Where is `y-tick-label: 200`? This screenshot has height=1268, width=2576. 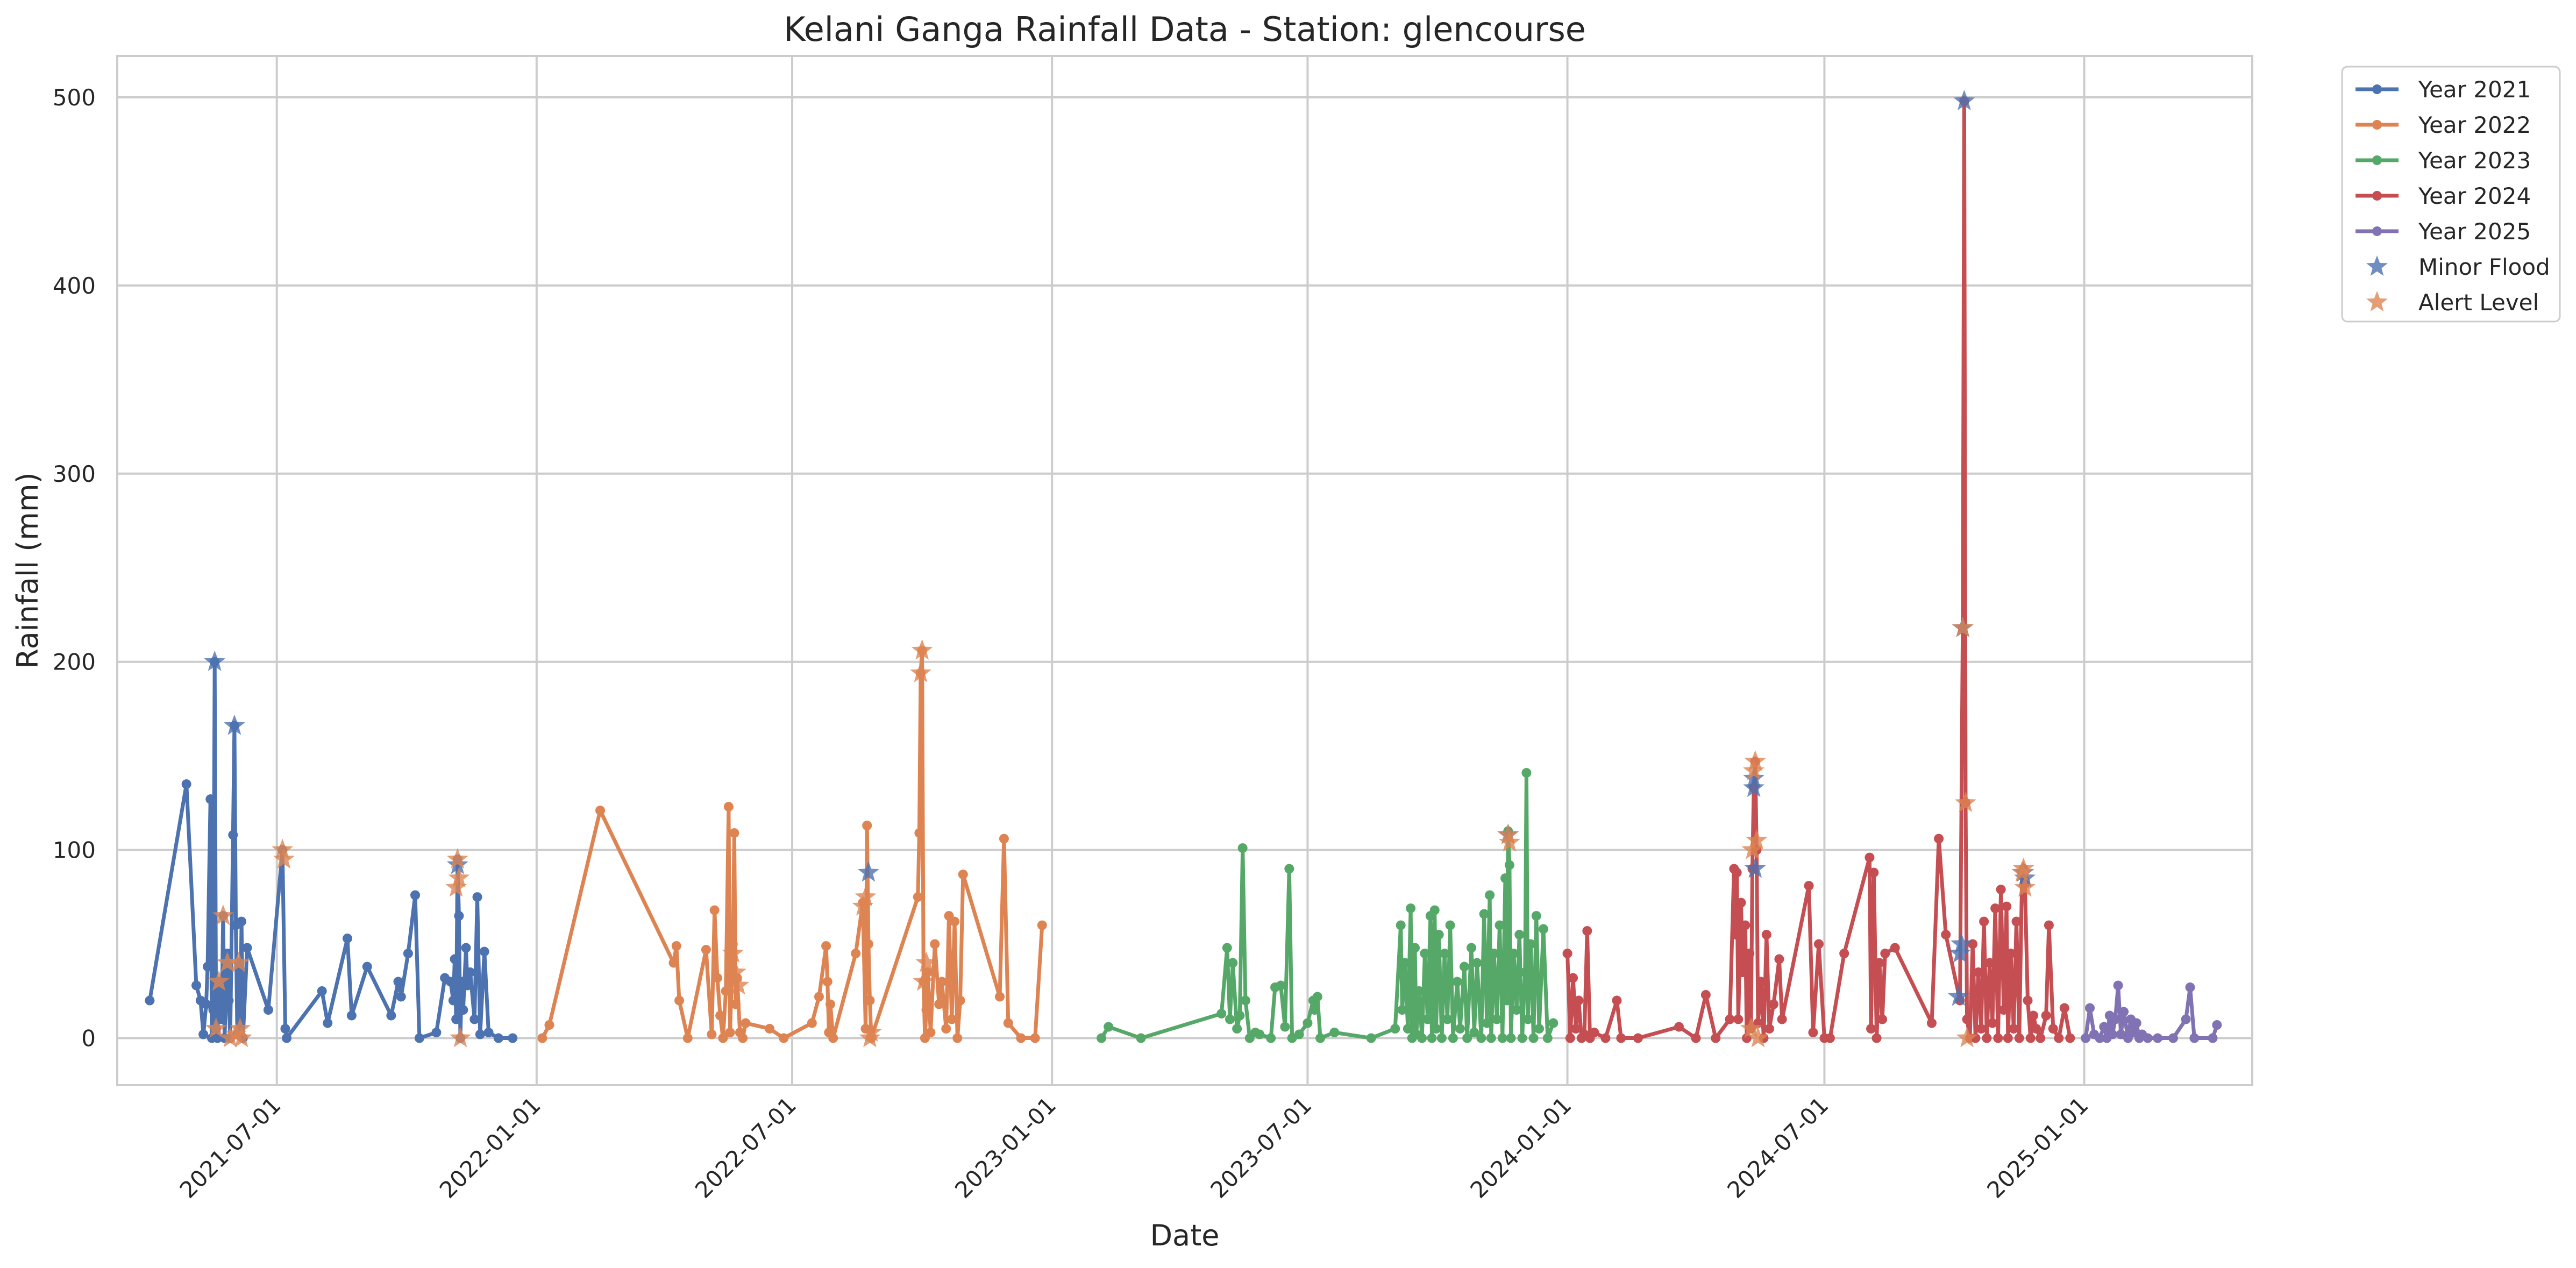 y-tick-label: 200 is located at coordinates (75, 662).